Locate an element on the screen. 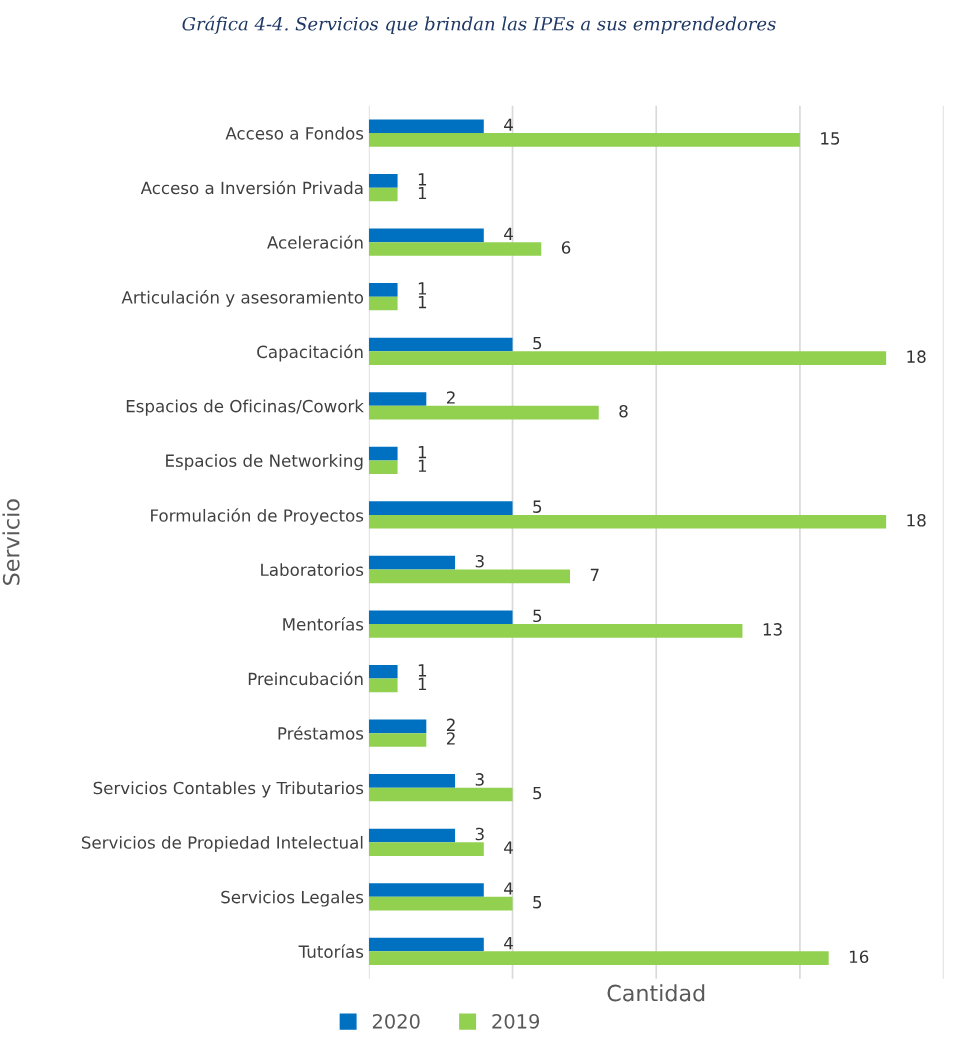 The image size is (958, 1058). data-label: 6 is located at coordinates (566, 247).